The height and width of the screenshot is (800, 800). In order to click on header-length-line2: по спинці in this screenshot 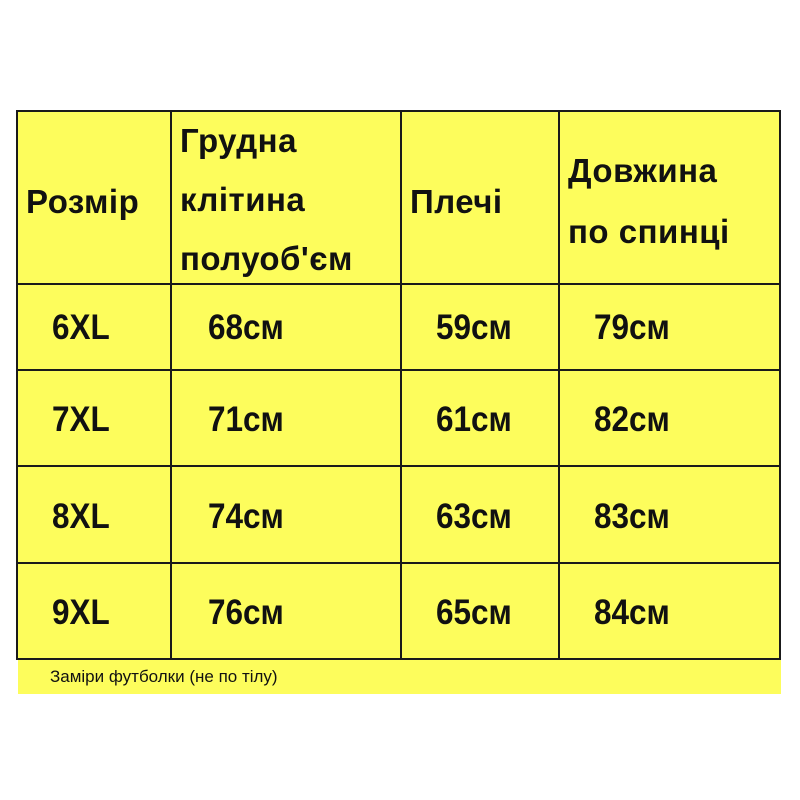, I will do `click(649, 231)`.